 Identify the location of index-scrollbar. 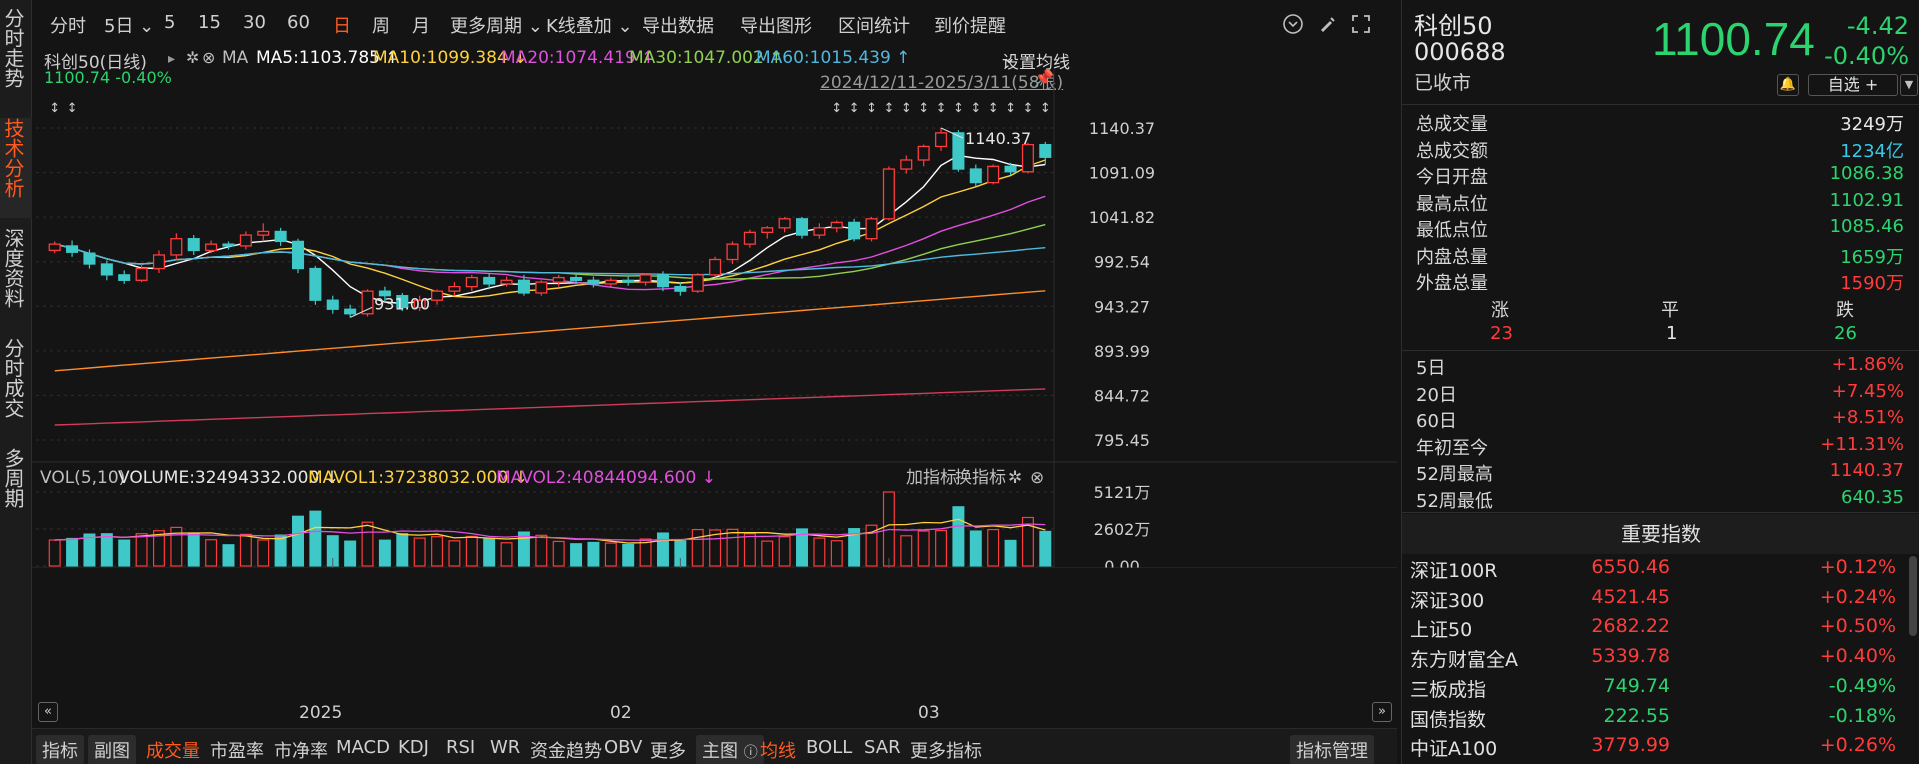
(1913, 596).